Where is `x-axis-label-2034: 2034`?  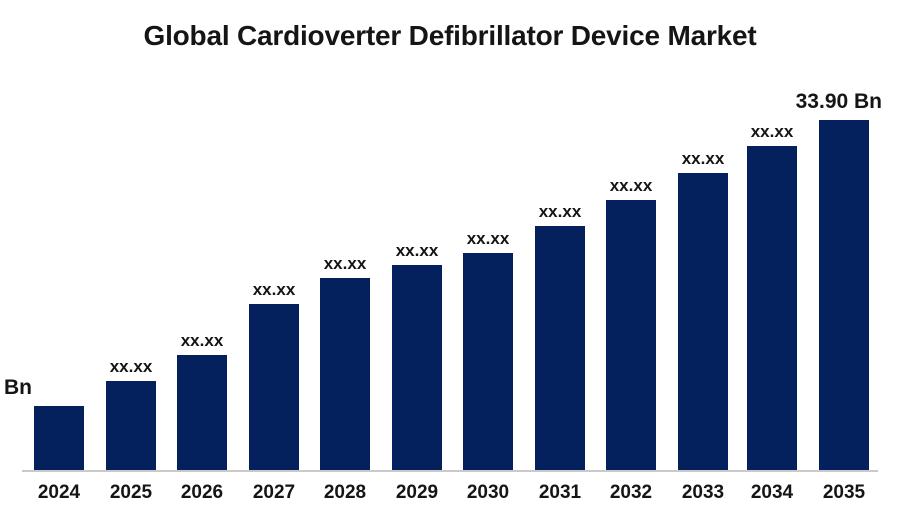 x-axis-label-2034: 2034 is located at coordinates (772, 492).